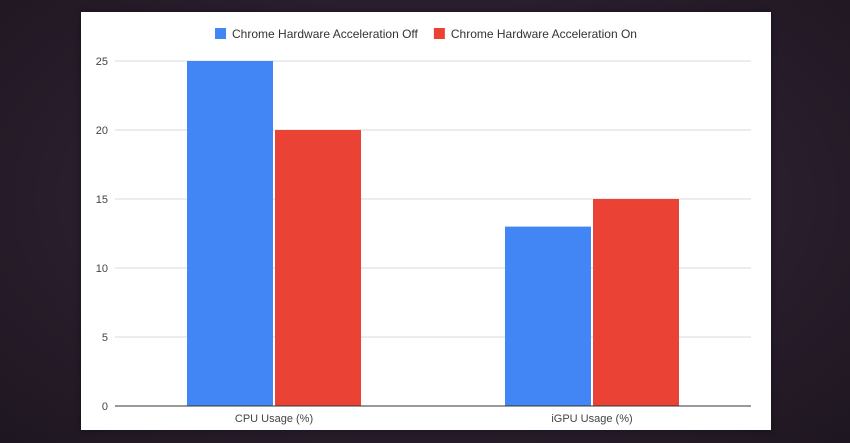 Image resolution: width=850 pixels, height=443 pixels. I want to click on y-tick-label: 20, so click(102, 131).